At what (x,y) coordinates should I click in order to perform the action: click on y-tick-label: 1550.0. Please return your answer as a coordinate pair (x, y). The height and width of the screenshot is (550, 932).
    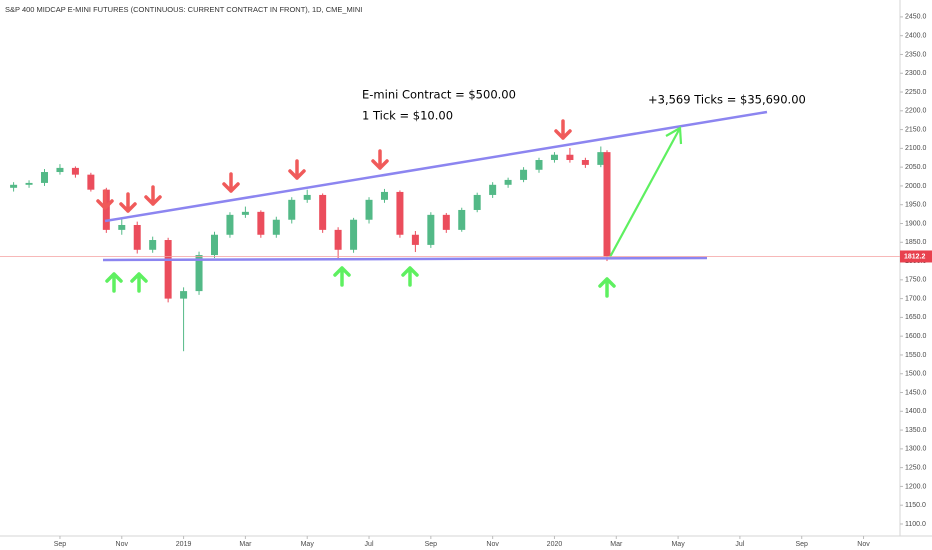
    Looking at the image, I should click on (916, 355).